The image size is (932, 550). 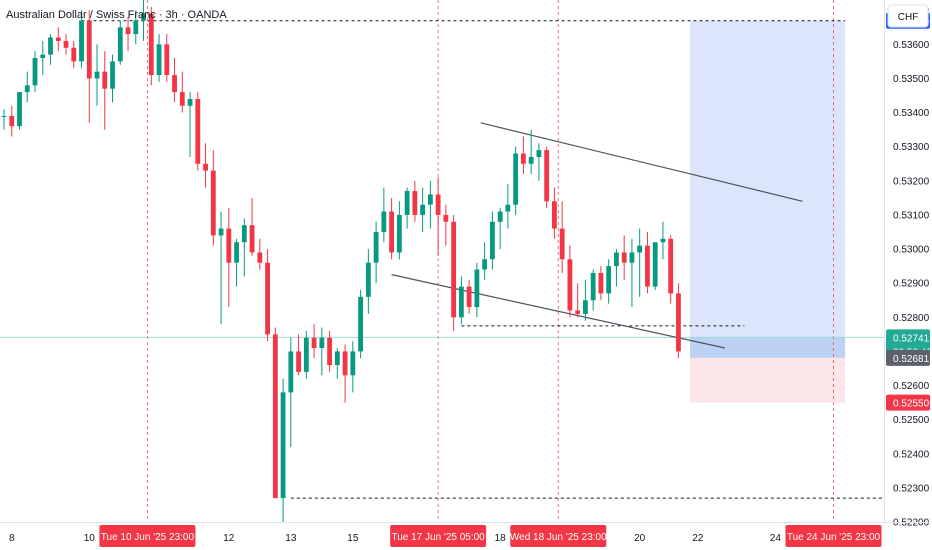 I want to click on lower-trendline, so click(x=558, y=311).